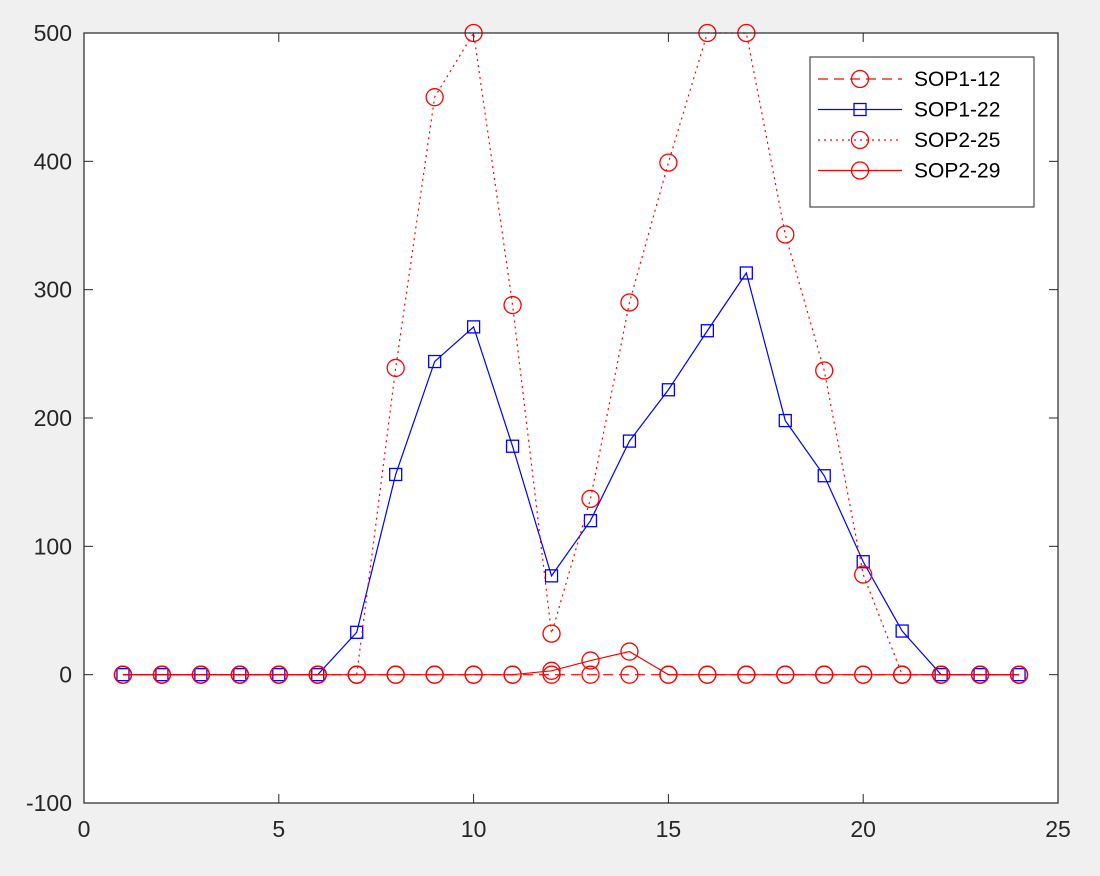 Image resolution: width=1100 pixels, height=876 pixels. I want to click on legend: SOP1-12 SOP1-22 SOP2-25 SOP2-29, so click(922, 132).